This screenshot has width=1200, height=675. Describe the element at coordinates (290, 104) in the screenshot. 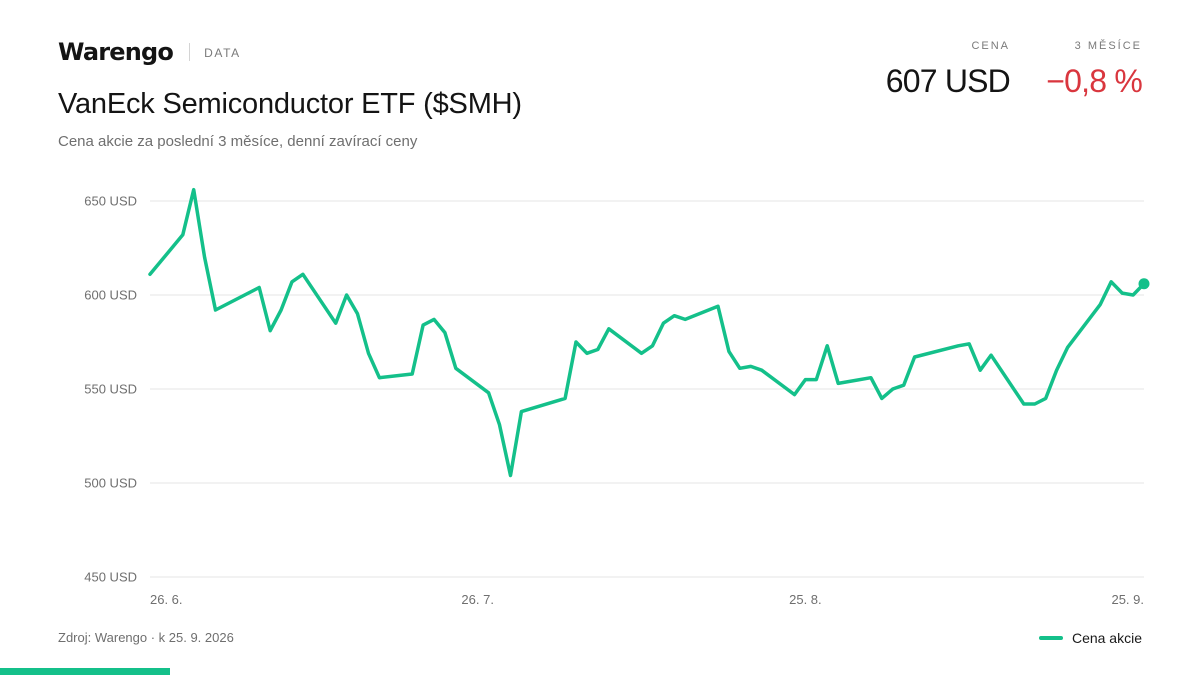

I see `chart-title: VanEck Semiconductor ETF ($SMH)` at that location.